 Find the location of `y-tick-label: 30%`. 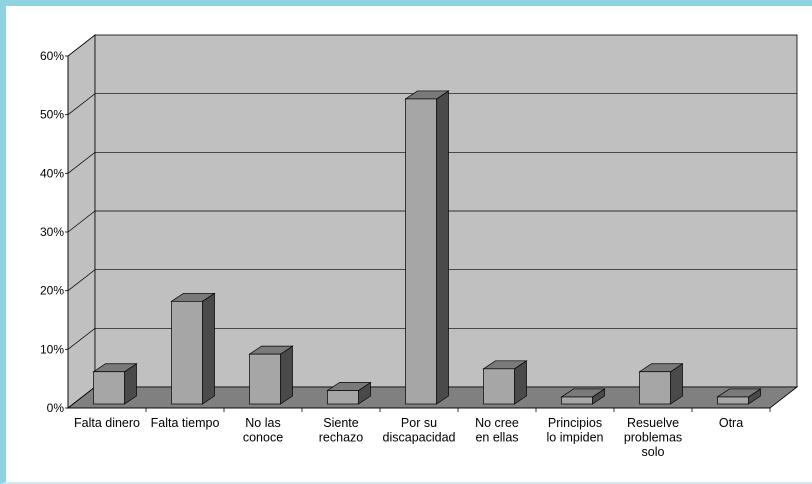

y-tick-label: 30% is located at coordinates (52, 232).